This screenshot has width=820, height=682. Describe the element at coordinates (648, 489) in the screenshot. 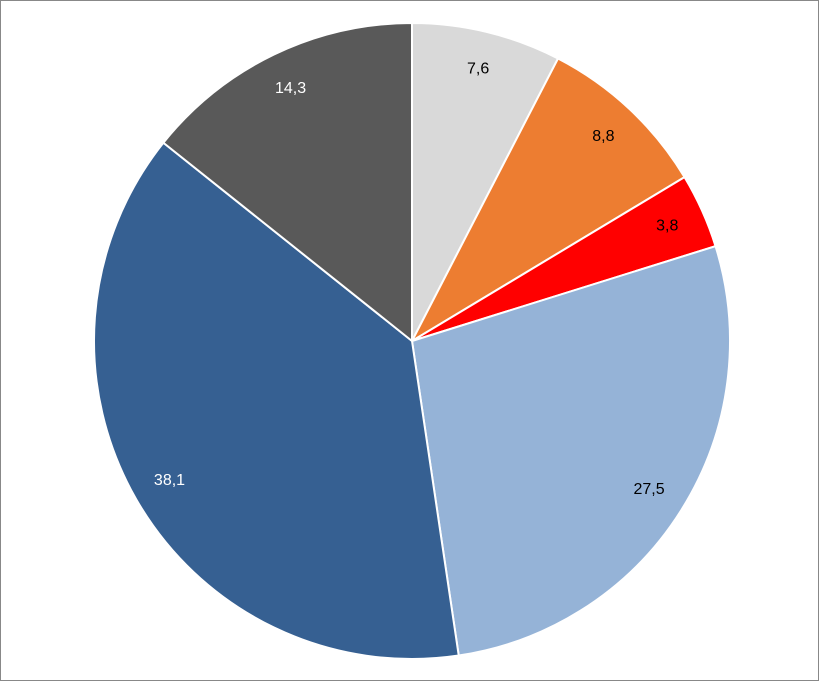

I see `data-label: 27,5` at that location.